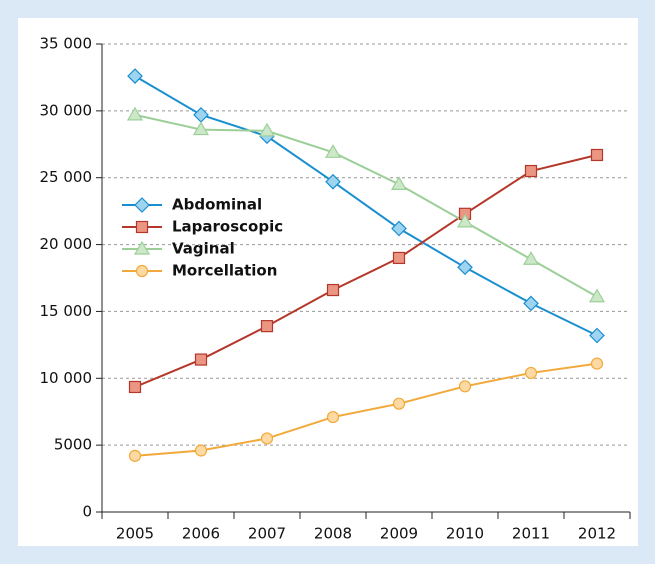 This screenshot has height=568, width=655. What do you see at coordinates (66, 311) in the screenshot?
I see `y-tick-label: 15 000` at bounding box center [66, 311].